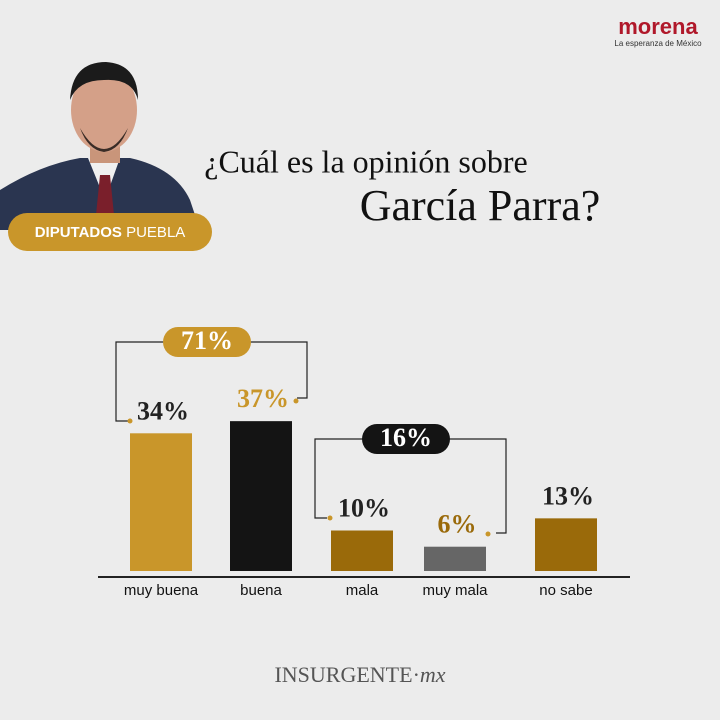 The width and height of the screenshot is (720, 720). I want to click on badge-text: DIPUTADOS PUEBLA, so click(110, 232).